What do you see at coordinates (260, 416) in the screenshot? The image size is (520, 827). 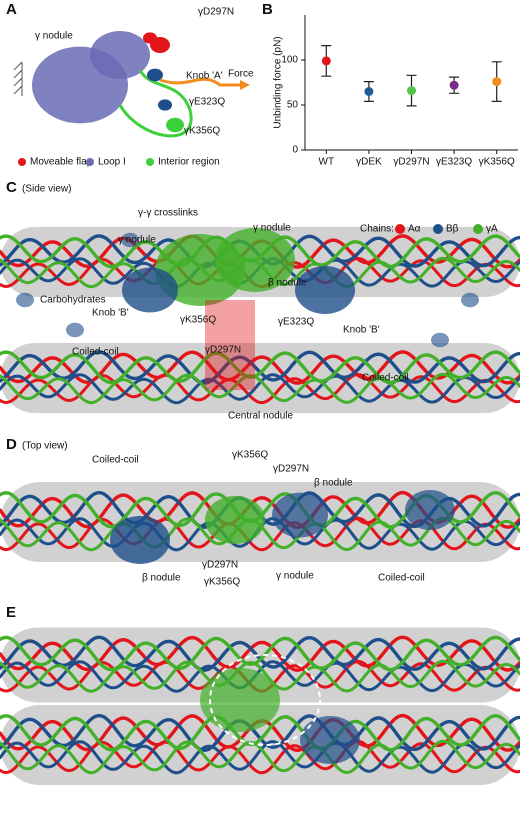 I see `annotation: Central nodule` at bounding box center [260, 416].